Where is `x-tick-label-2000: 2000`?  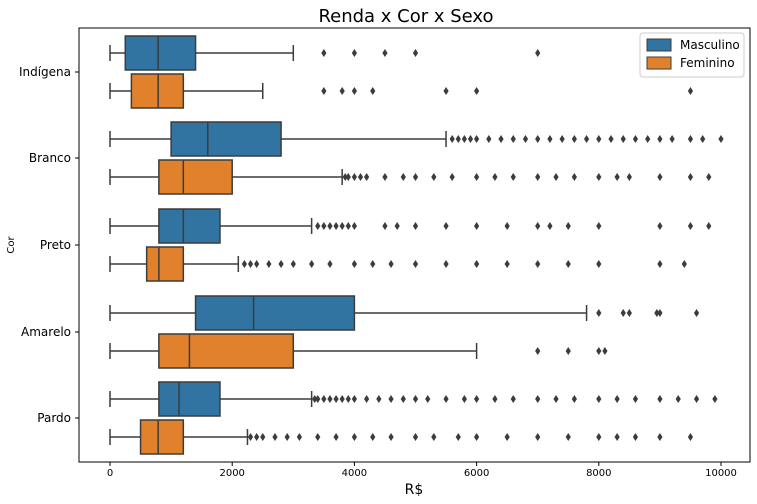
x-tick-label-2000: 2000 is located at coordinates (231, 473).